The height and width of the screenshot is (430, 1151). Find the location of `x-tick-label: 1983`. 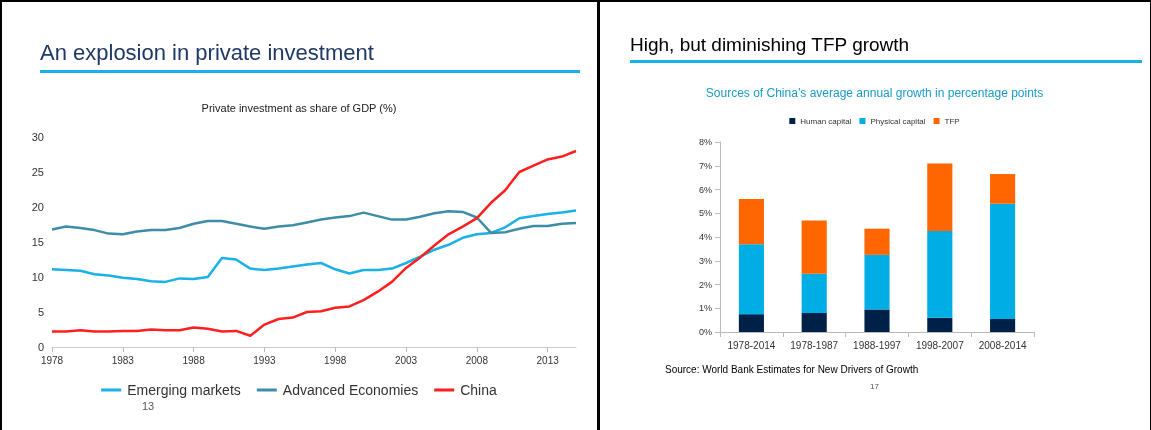

x-tick-label: 1983 is located at coordinates (123, 360).